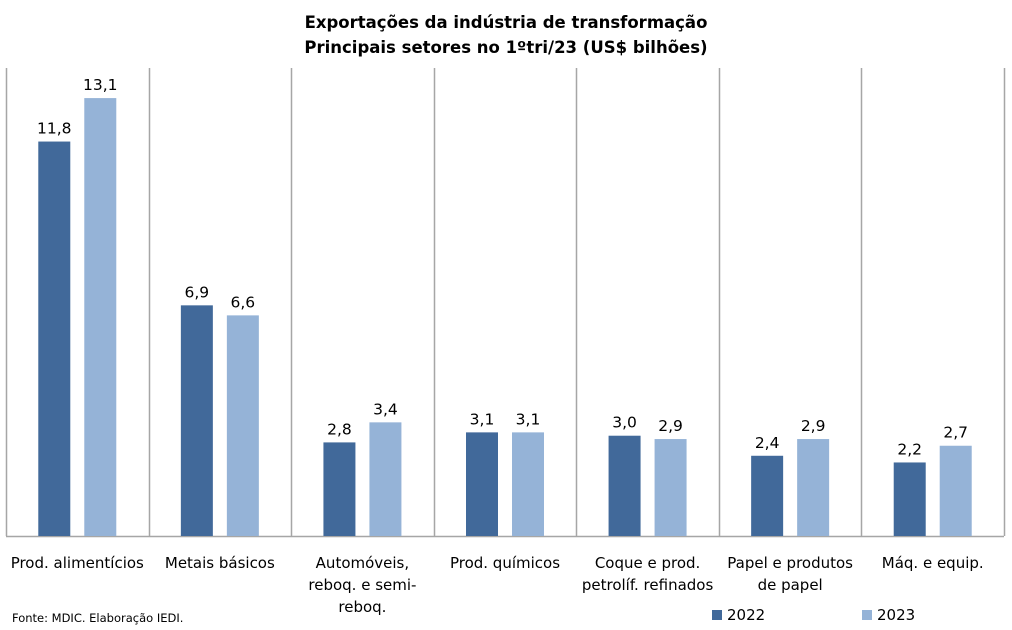 This screenshot has height=630, width=1012. I want to click on category-label-line: Prod. alimentícios, so click(77, 563).